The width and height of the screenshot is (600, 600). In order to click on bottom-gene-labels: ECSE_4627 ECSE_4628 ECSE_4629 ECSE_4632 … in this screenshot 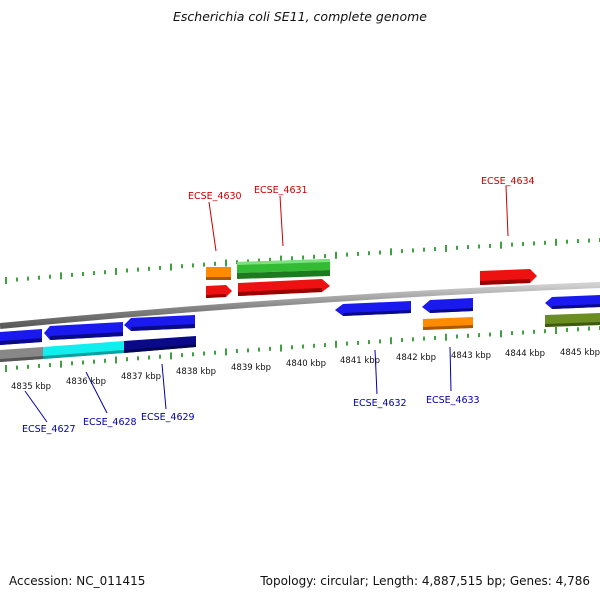, I will do `click(251, 390)`.